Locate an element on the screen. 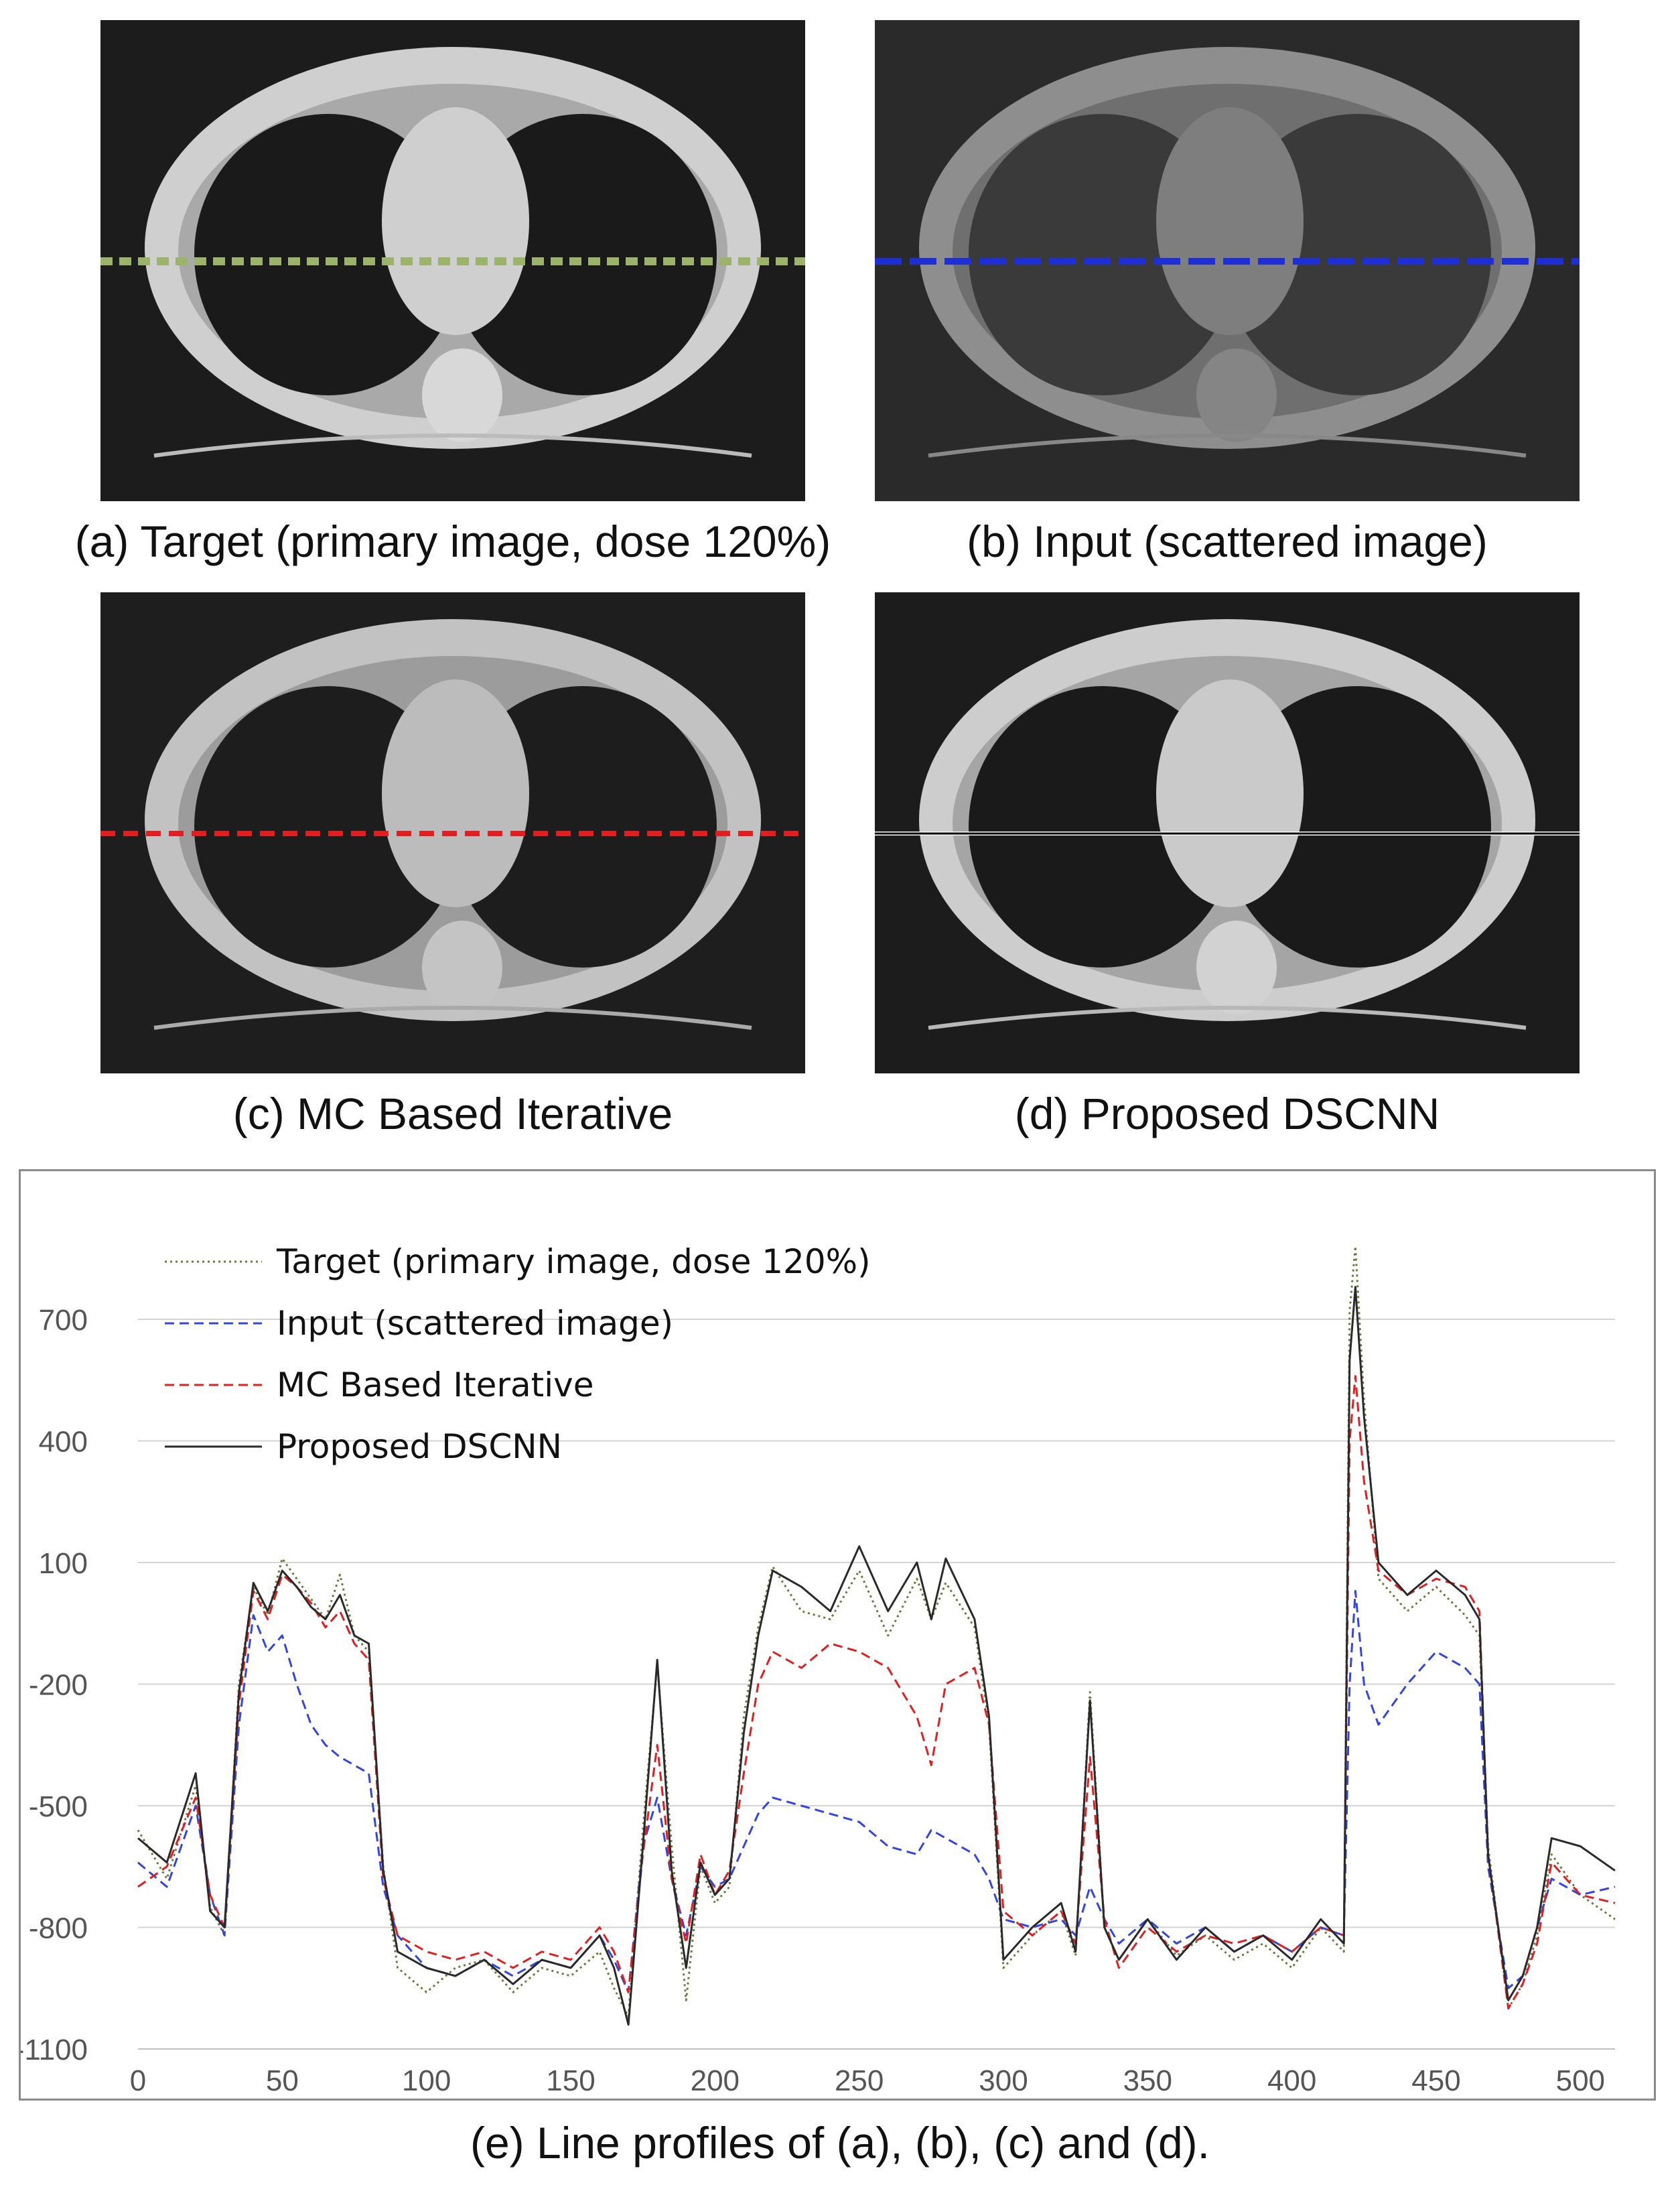  y-tick-label-2: 100 is located at coordinates (64, 1563).